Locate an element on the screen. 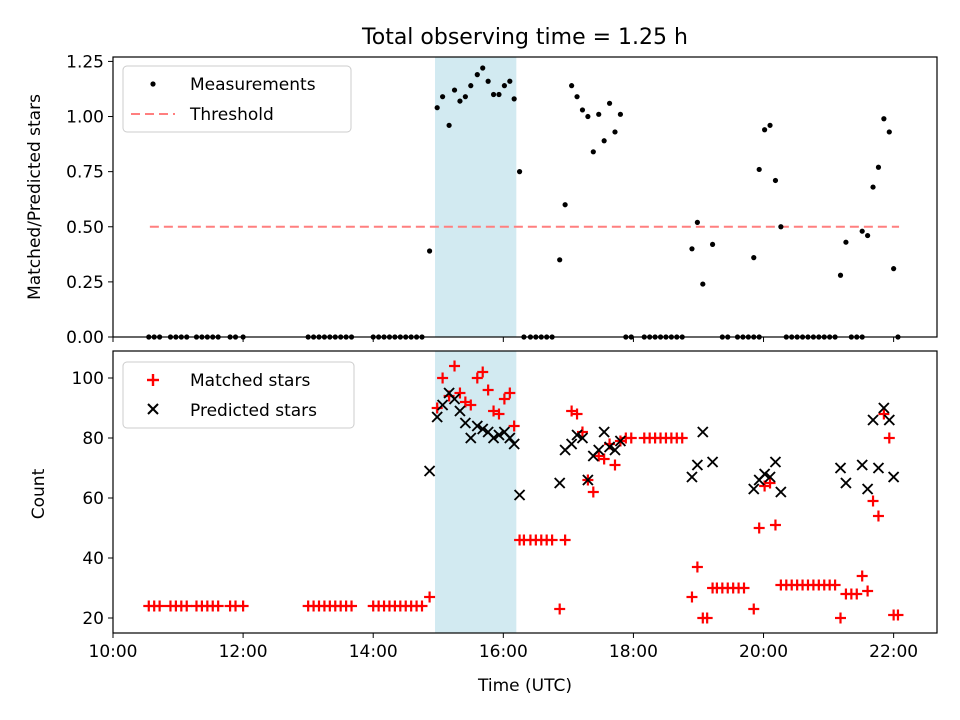  ratio-y-tick-label: 0.50 is located at coordinates (85, 228).